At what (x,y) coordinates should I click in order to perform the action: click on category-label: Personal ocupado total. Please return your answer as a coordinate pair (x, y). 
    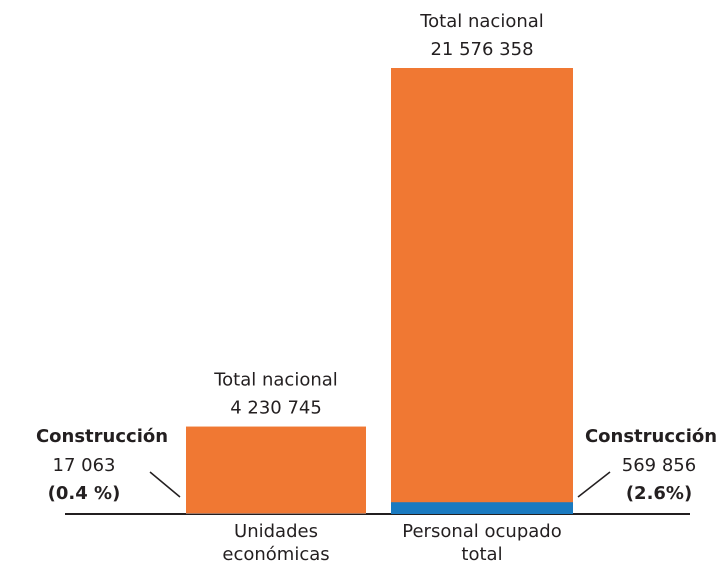
    Looking at the image, I should click on (482, 543).